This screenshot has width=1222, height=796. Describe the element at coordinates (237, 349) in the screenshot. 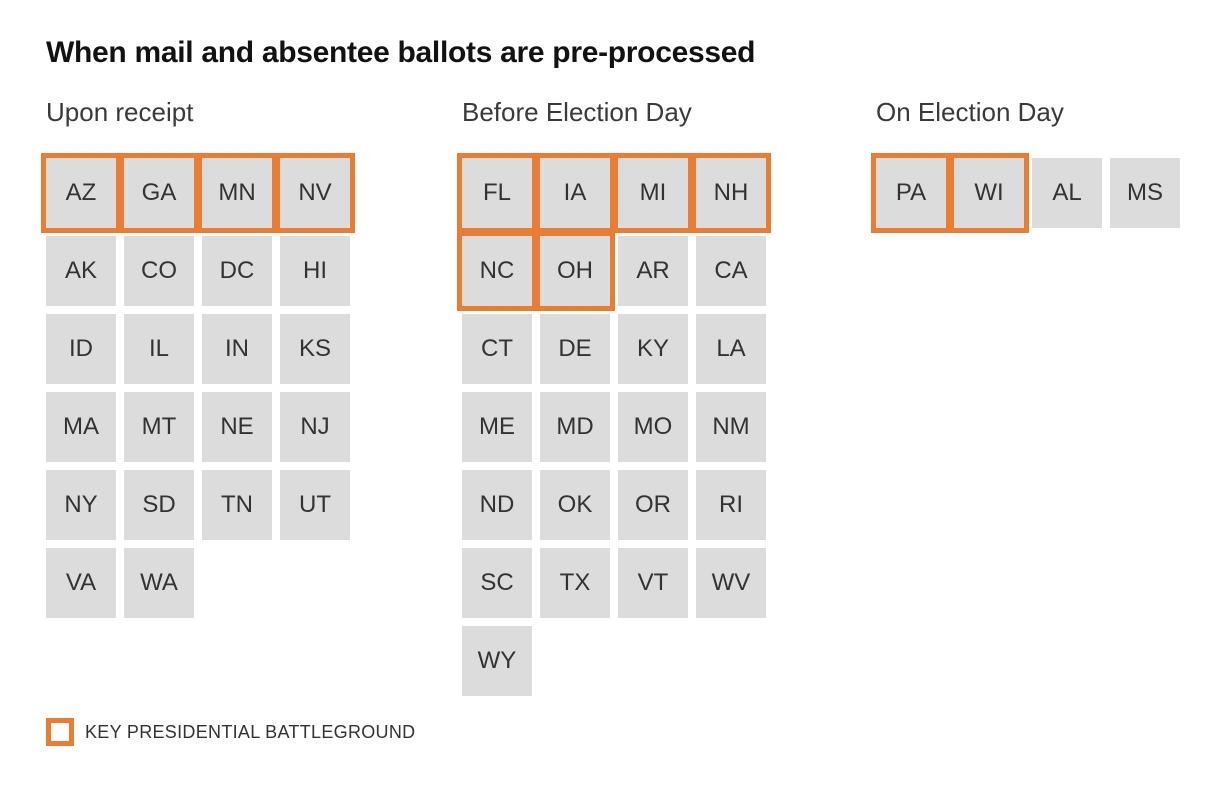

I see `state-cell-in: IN` at that location.